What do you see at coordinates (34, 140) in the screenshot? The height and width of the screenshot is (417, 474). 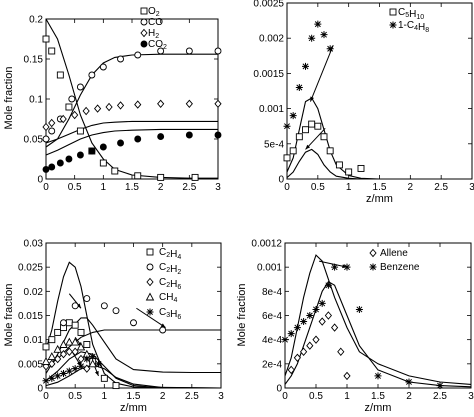 I see `y-tick-label: 0.05` at bounding box center [34, 140].